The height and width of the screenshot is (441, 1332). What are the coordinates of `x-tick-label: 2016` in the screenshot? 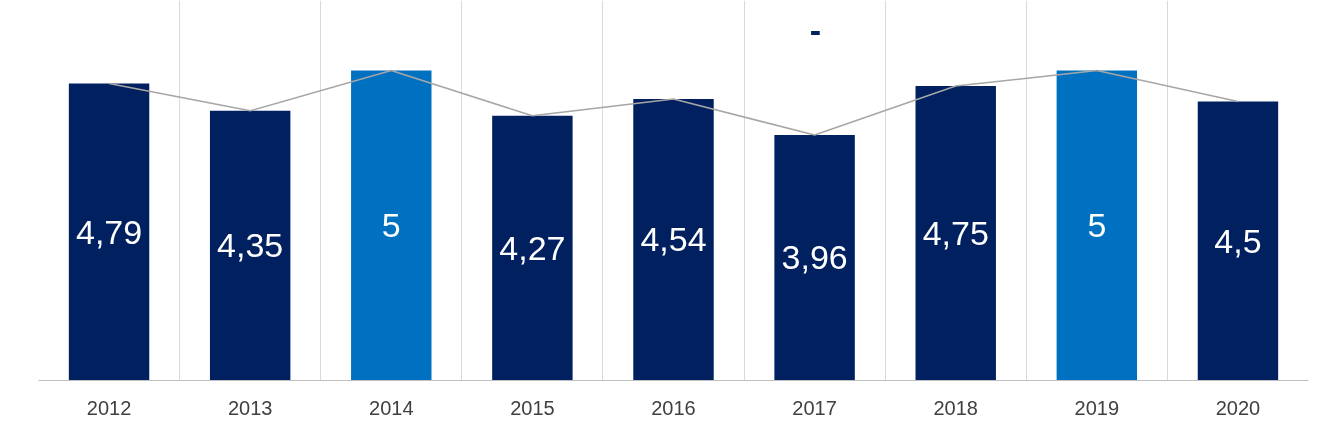 It's located at (673, 407).